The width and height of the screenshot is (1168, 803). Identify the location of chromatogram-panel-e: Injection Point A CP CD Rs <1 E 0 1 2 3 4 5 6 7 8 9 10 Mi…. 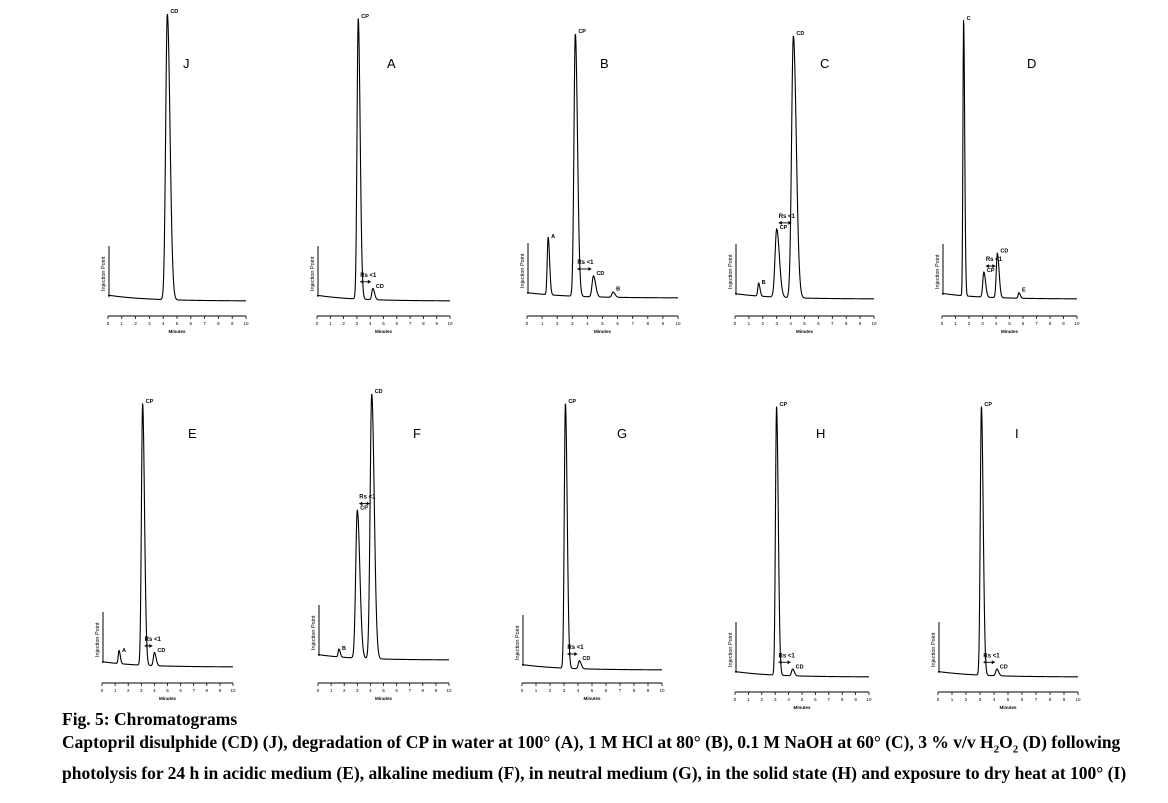
(165, 550).